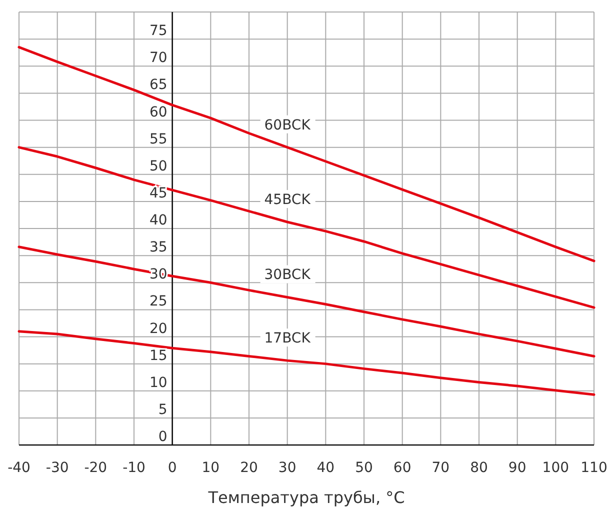 Image resolution: width=611 pixels, height=511 pixels. What do you see at coordinates (325, 468) in the screenshot?
I see `x-tick-label: 40` at bounding box center [325, 468].